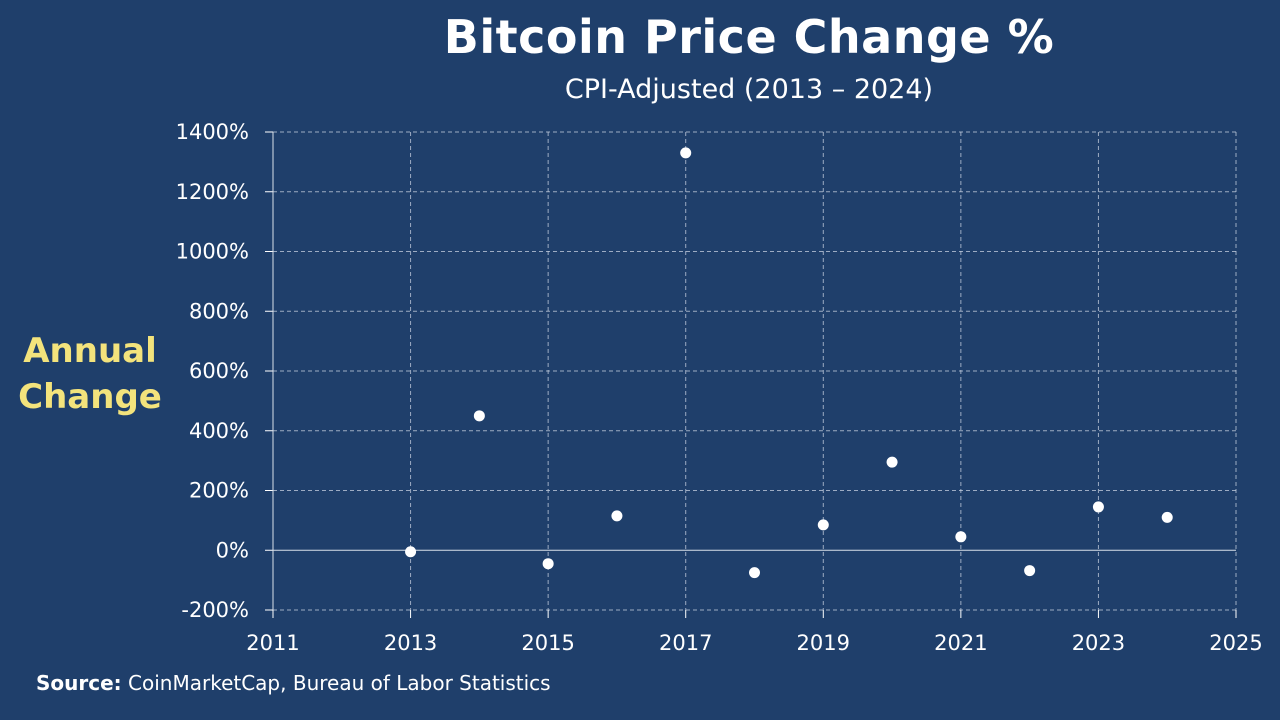 The height and width of the screenshot is (720, 1280). Describe the element at coordinates (215, 610) in the screenshot. I see `y-tick-label: -200%` at that location.